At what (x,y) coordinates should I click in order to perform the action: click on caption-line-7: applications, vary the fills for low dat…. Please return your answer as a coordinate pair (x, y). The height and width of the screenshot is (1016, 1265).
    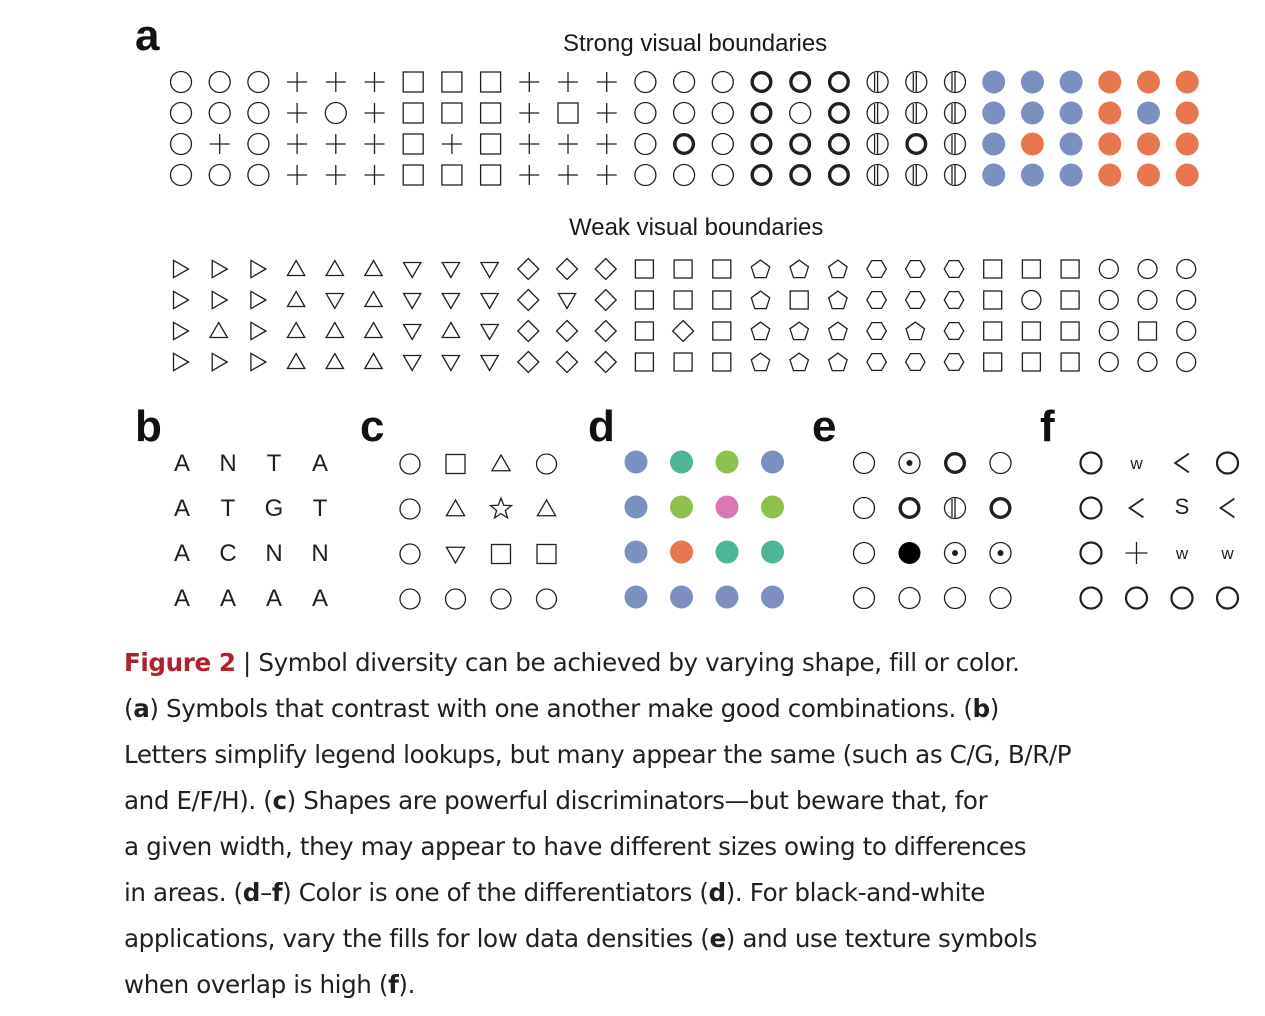
    Looking at the image, I should click on (691, 939).